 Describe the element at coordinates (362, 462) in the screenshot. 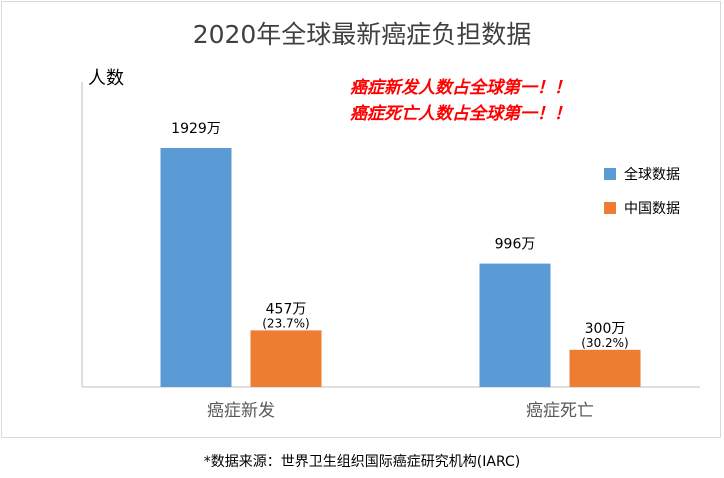

I see `data-source-footnote: *数据来源：世界卫生组织国际癌症研究机构(IARC)` at that location.